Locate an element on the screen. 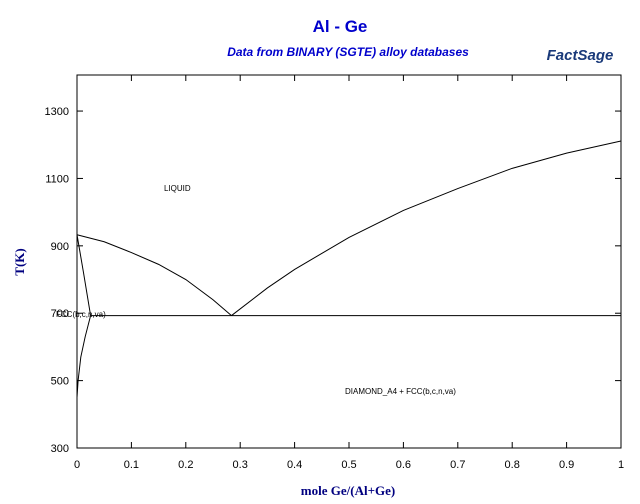 The width and height of the screenshot is (640, 504). x-tick-label: 0.6 is located at coordinates (403, 465).